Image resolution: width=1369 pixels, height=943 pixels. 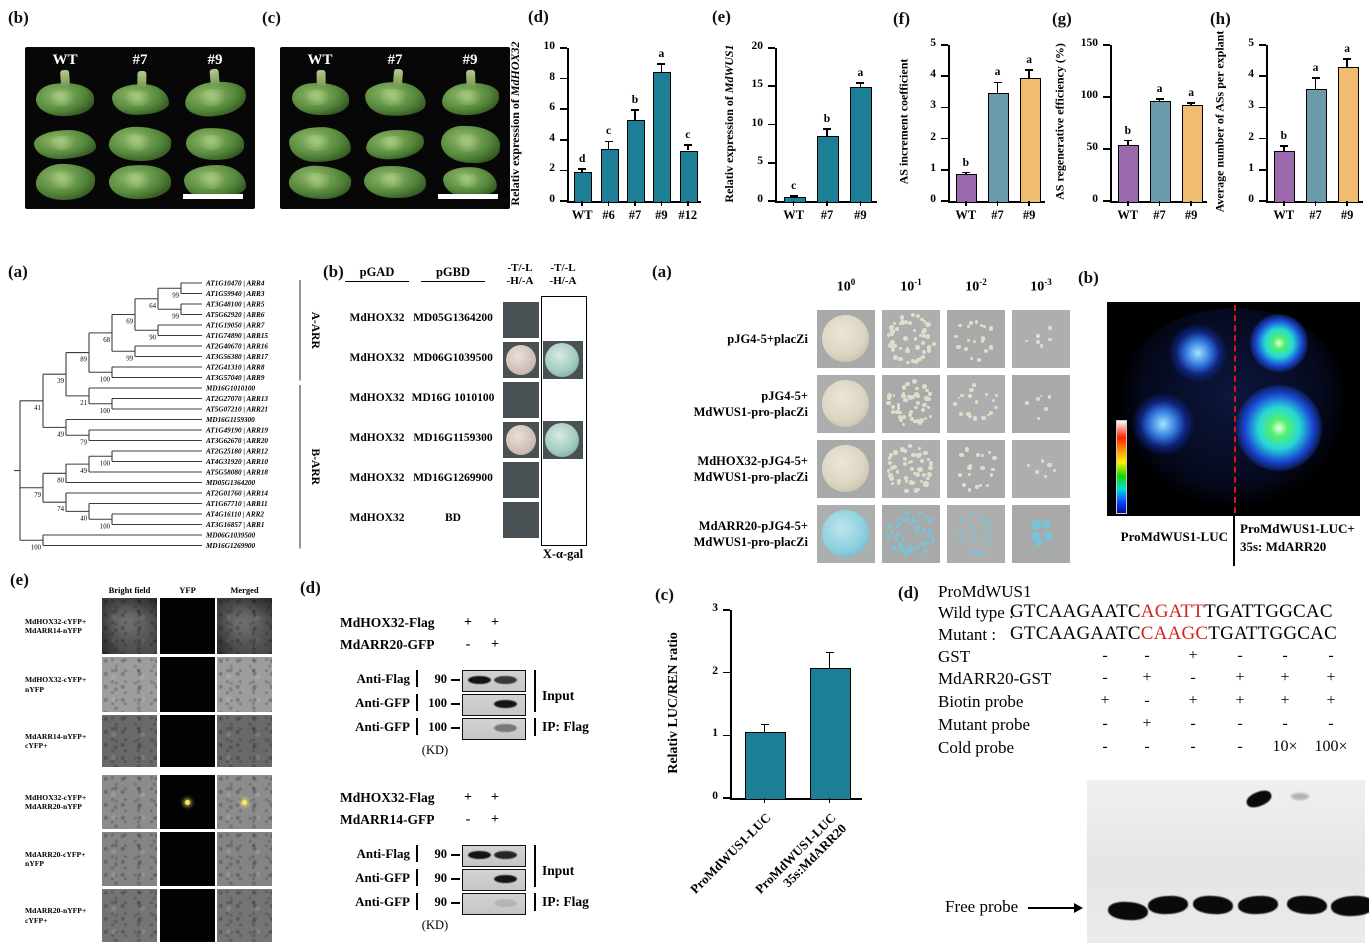 I want to click on wild-type-seq-post: TGATTGGCAC, so click(x=1268, y=611).